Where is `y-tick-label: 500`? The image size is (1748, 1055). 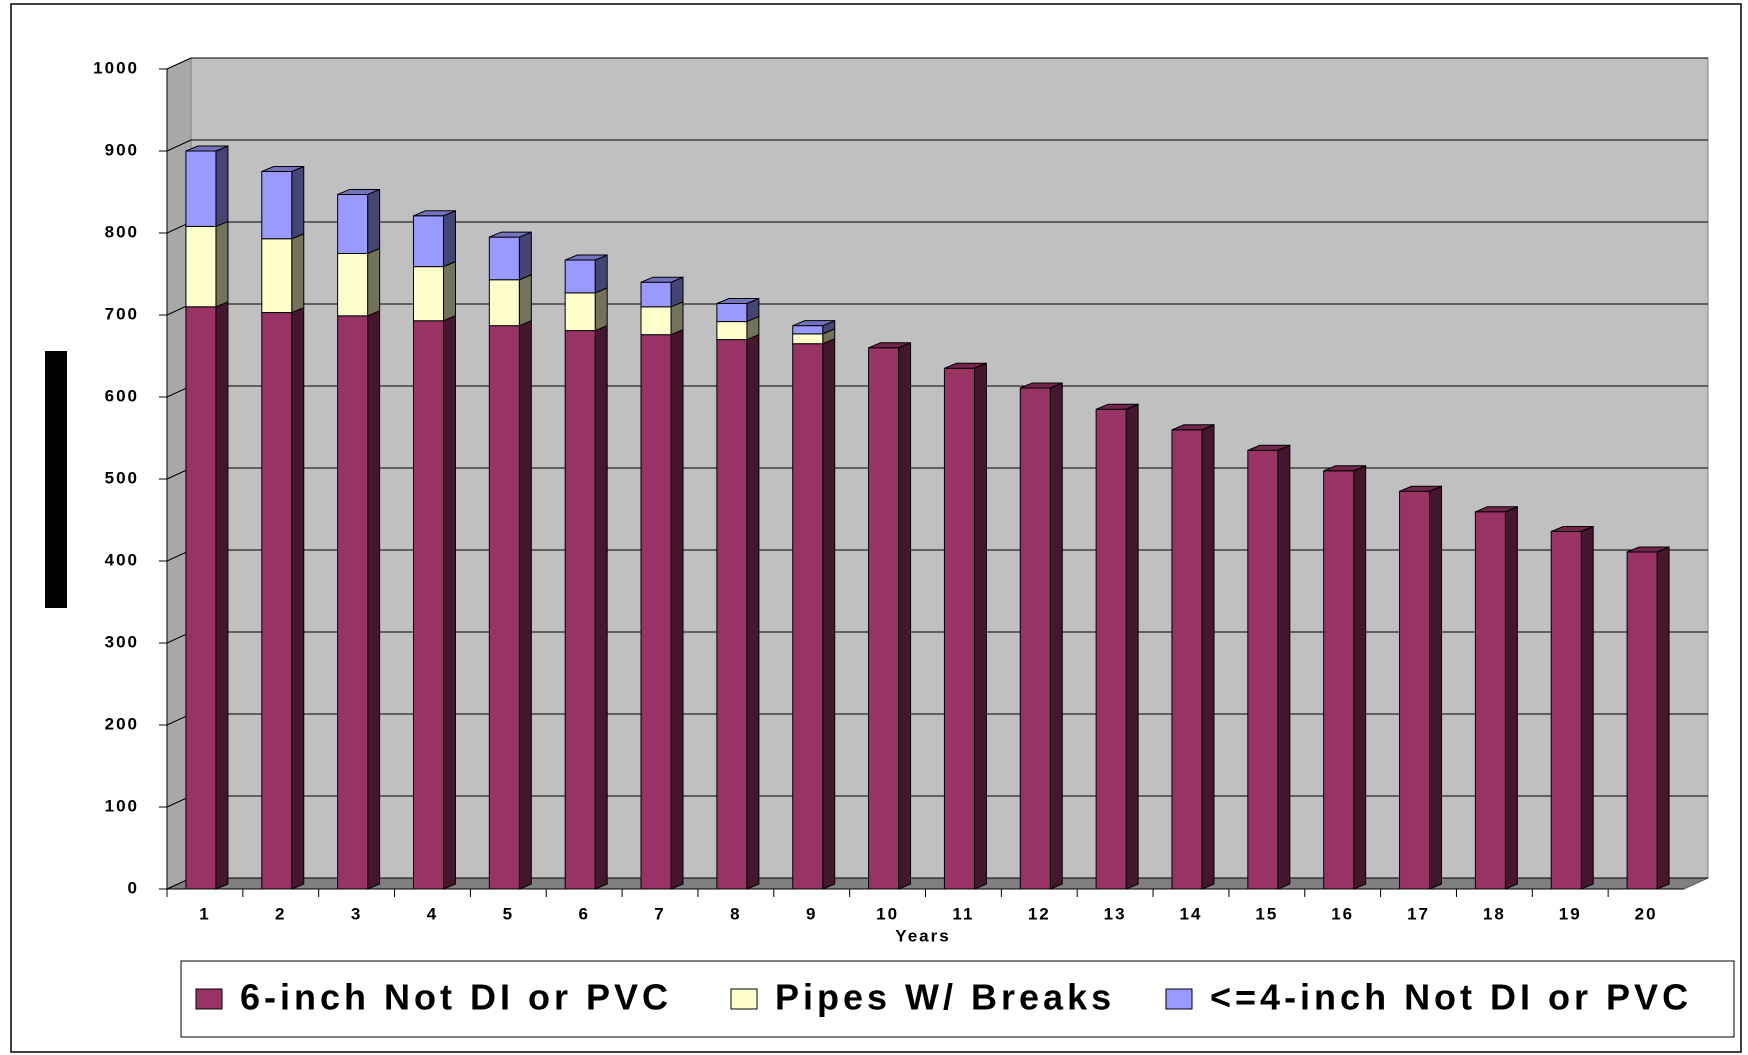 y-tick-label: 500 is located at coordinates (122, 477).